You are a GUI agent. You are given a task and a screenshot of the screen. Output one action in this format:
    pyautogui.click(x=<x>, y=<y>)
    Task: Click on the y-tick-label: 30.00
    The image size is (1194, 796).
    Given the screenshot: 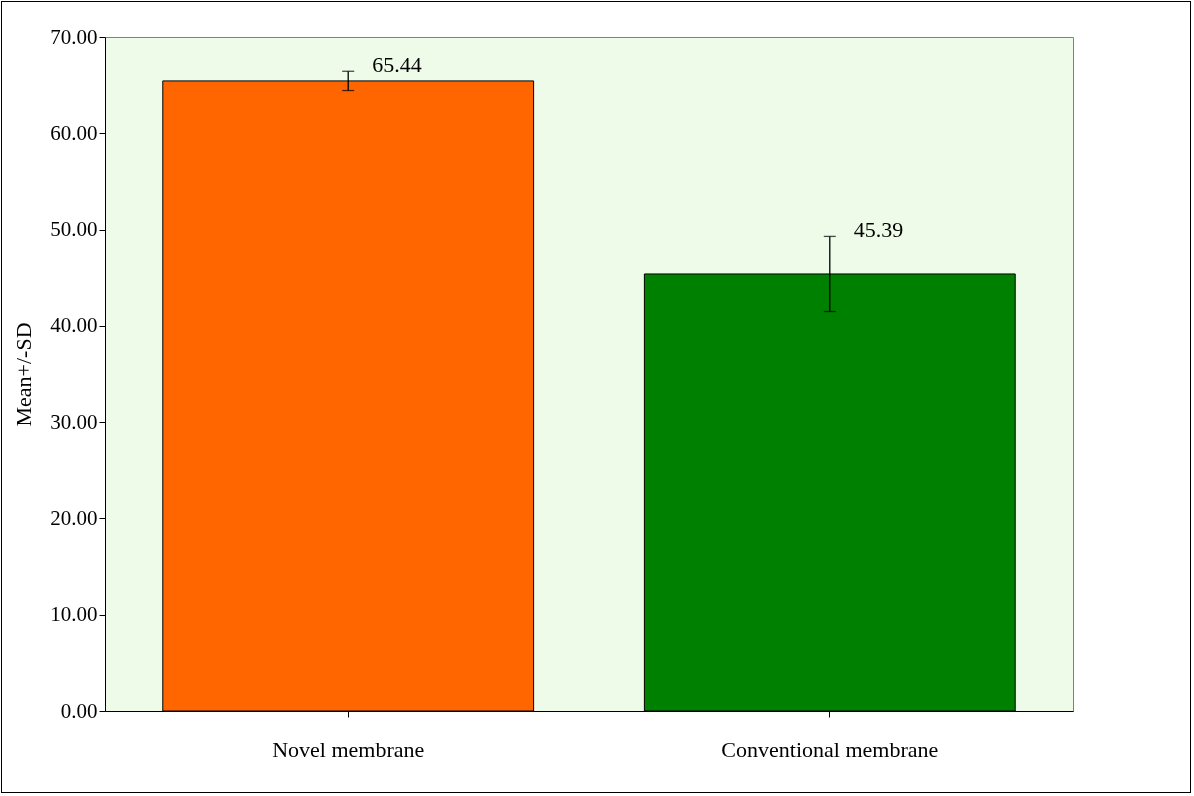 What is the action you would take?
    pyautogui.click(x=74, y=421)
    